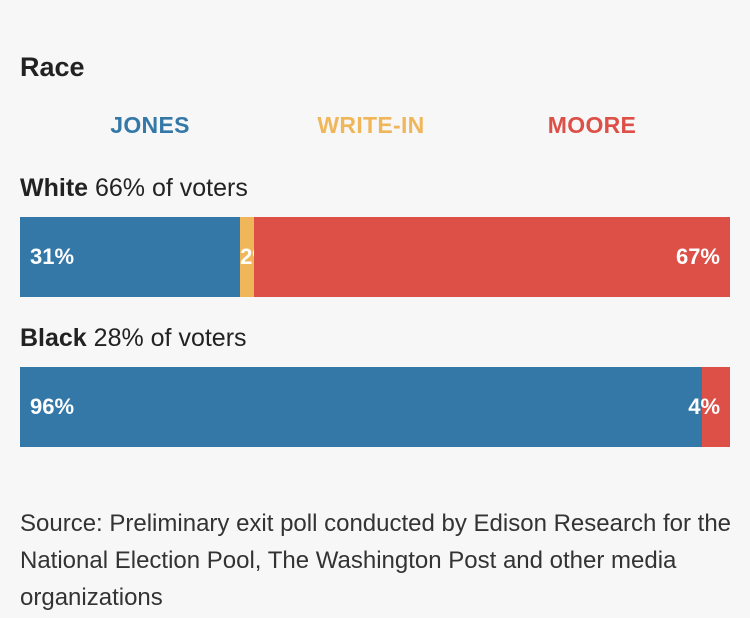 The width and height of the screenshot is (750, 618). What do you see at coordinates (52, 256) in the screenshot?
I see `bar-value-label: 31%` at bounding box center [52, 256].